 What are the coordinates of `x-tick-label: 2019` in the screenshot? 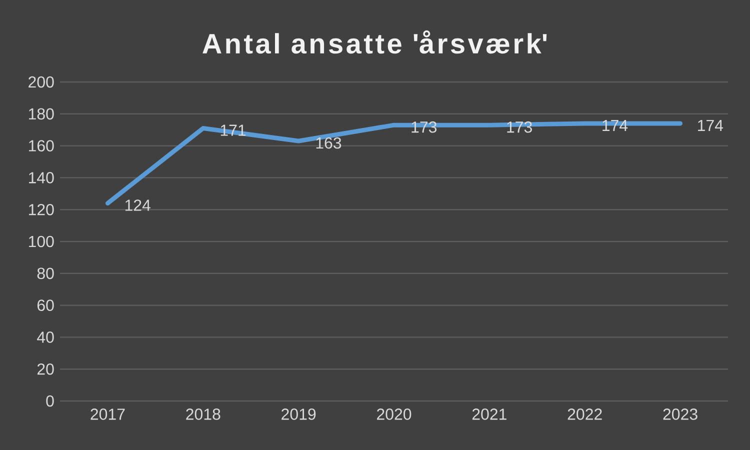 It's located at (299, 414).